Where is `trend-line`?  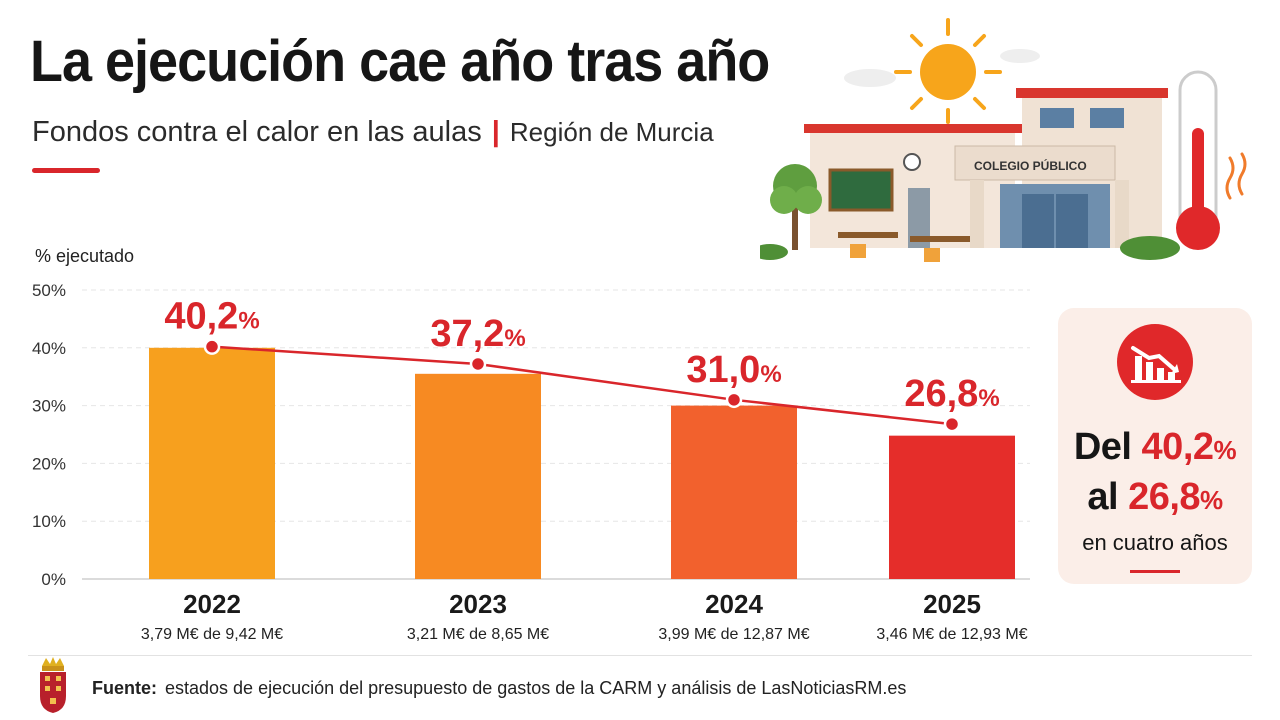
trend-line is located at coordinates (582, 385).